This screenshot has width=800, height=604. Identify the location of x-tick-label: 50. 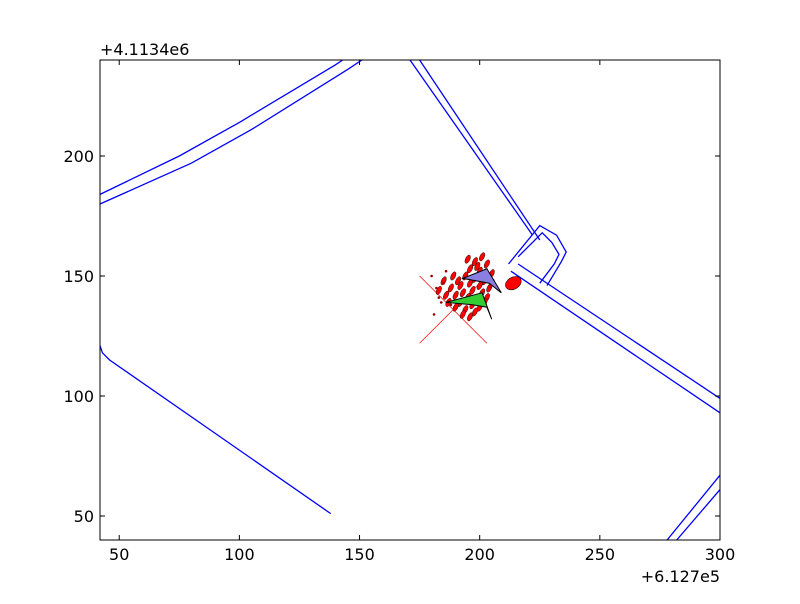
(119, 554).